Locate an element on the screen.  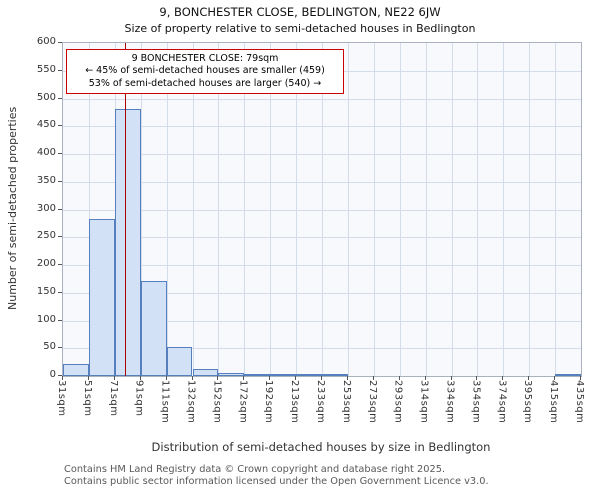
x-tick-label: 51sqm is located at coordinates (87, 398).